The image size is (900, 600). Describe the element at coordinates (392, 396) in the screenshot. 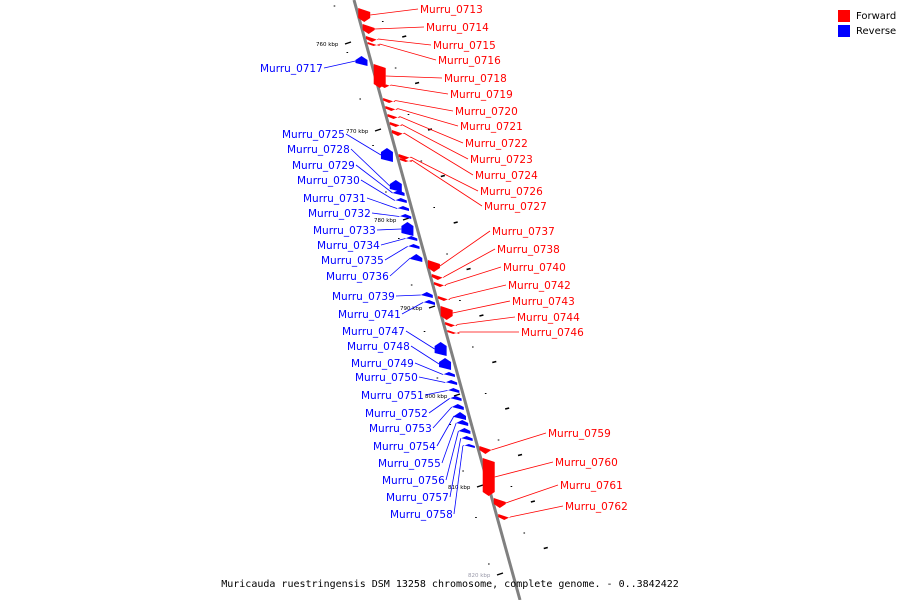

I see `gene-label: Murru_0751` at that location.